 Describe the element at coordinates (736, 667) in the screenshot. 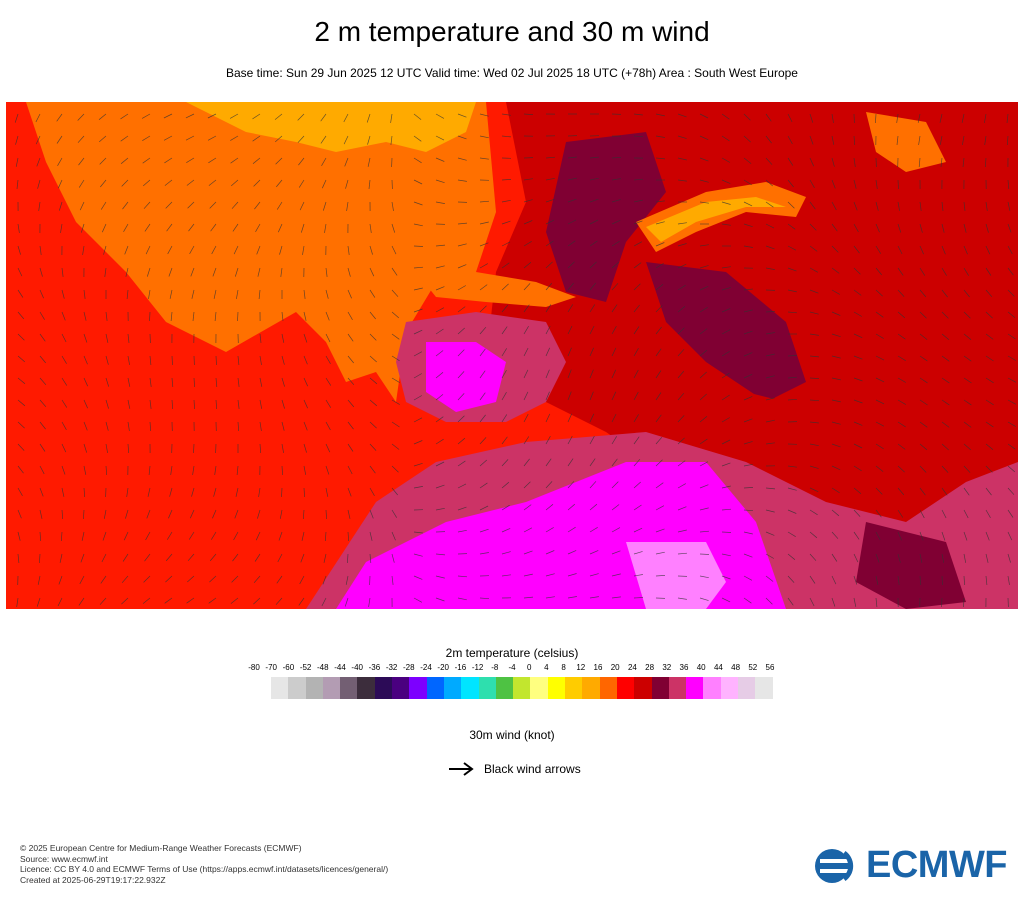

I see `legend-tick-label: 48` at that location.